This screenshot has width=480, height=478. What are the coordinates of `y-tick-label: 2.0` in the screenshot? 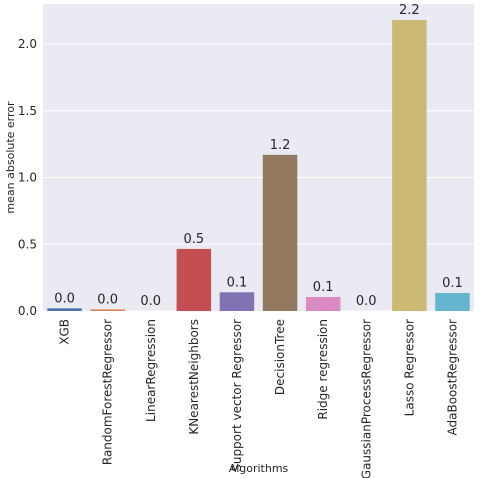 It's located at (27, 44).